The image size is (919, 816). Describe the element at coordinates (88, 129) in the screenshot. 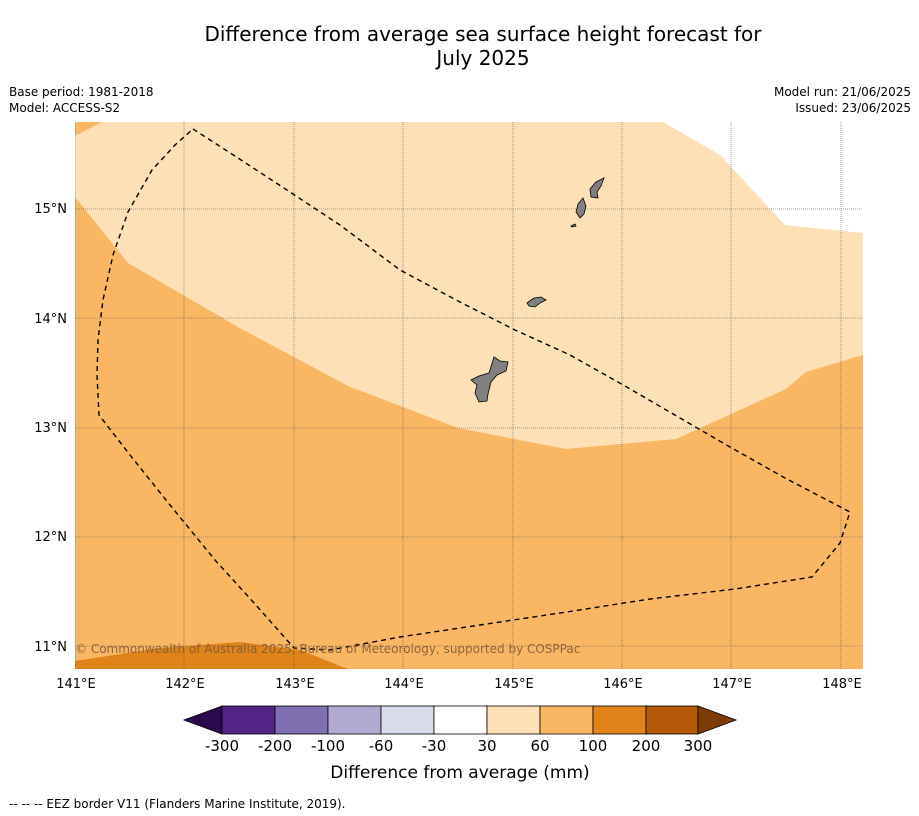

I see `region-60-to-100-corner` at that location.